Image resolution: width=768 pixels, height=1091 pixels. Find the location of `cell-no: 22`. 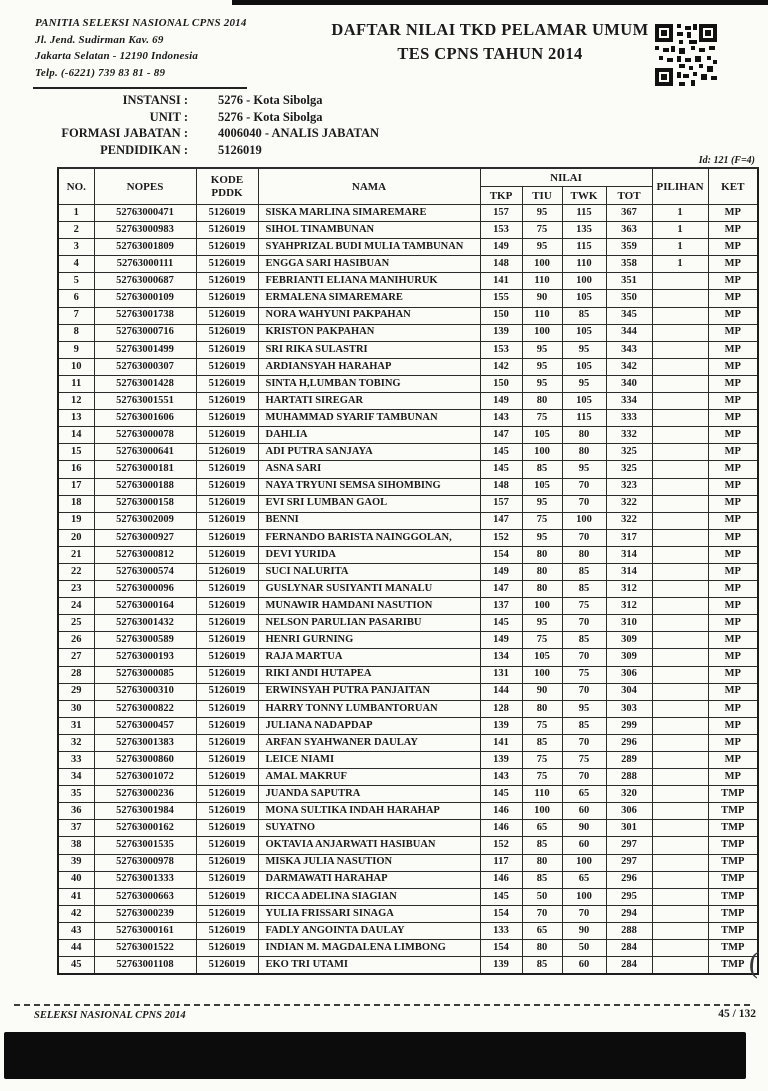

cell-no: 22 is located at coordinates (76, 572).